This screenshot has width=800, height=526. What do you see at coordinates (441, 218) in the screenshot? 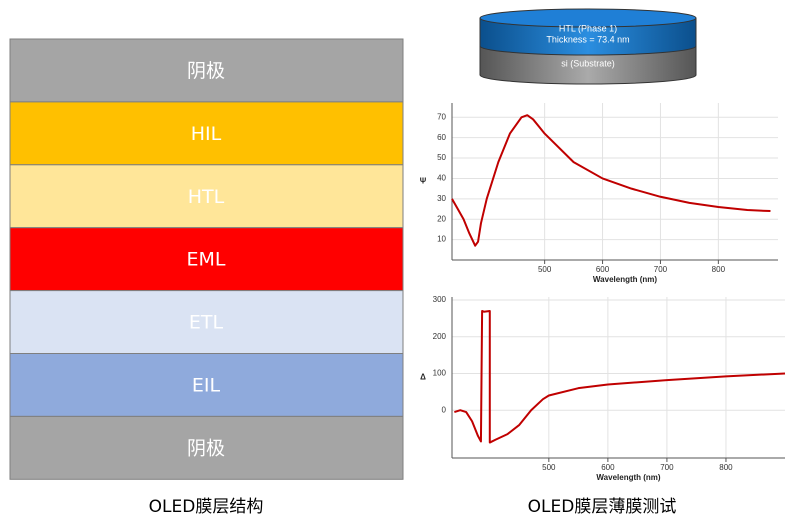
I see `y-tick-label: 20` at bounding box center [441, 218].